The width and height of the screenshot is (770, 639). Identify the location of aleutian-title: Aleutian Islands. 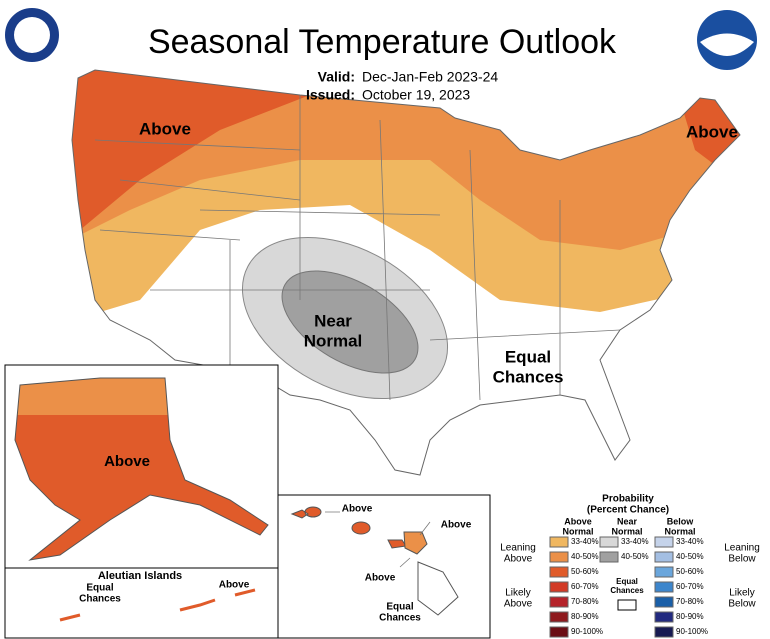
(140, 576).